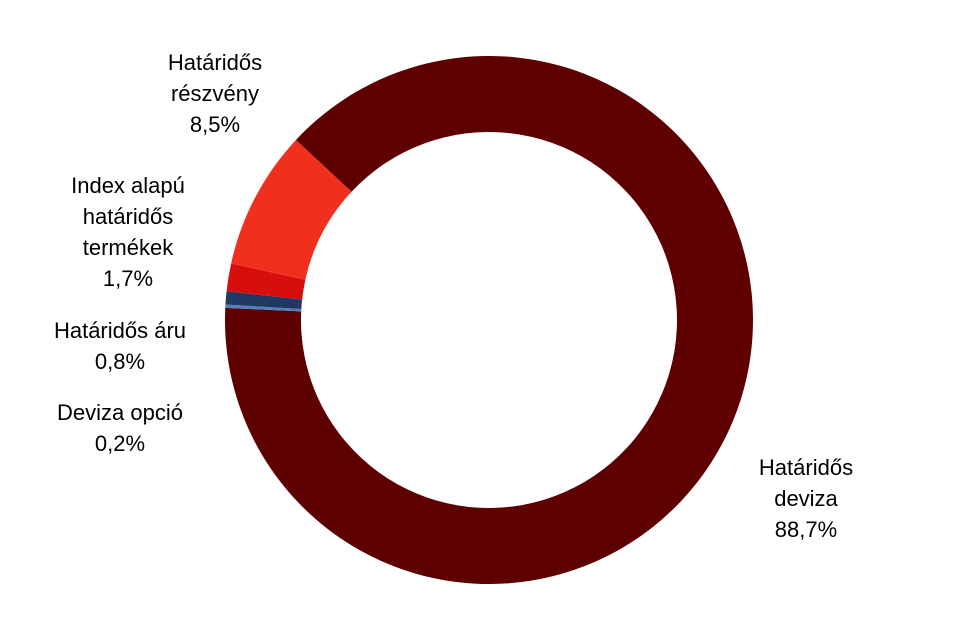  What do you see at coordinates (120, 443) in the screenshot?
I see `value-label: 0,2%` at bounding box center [120, 443].